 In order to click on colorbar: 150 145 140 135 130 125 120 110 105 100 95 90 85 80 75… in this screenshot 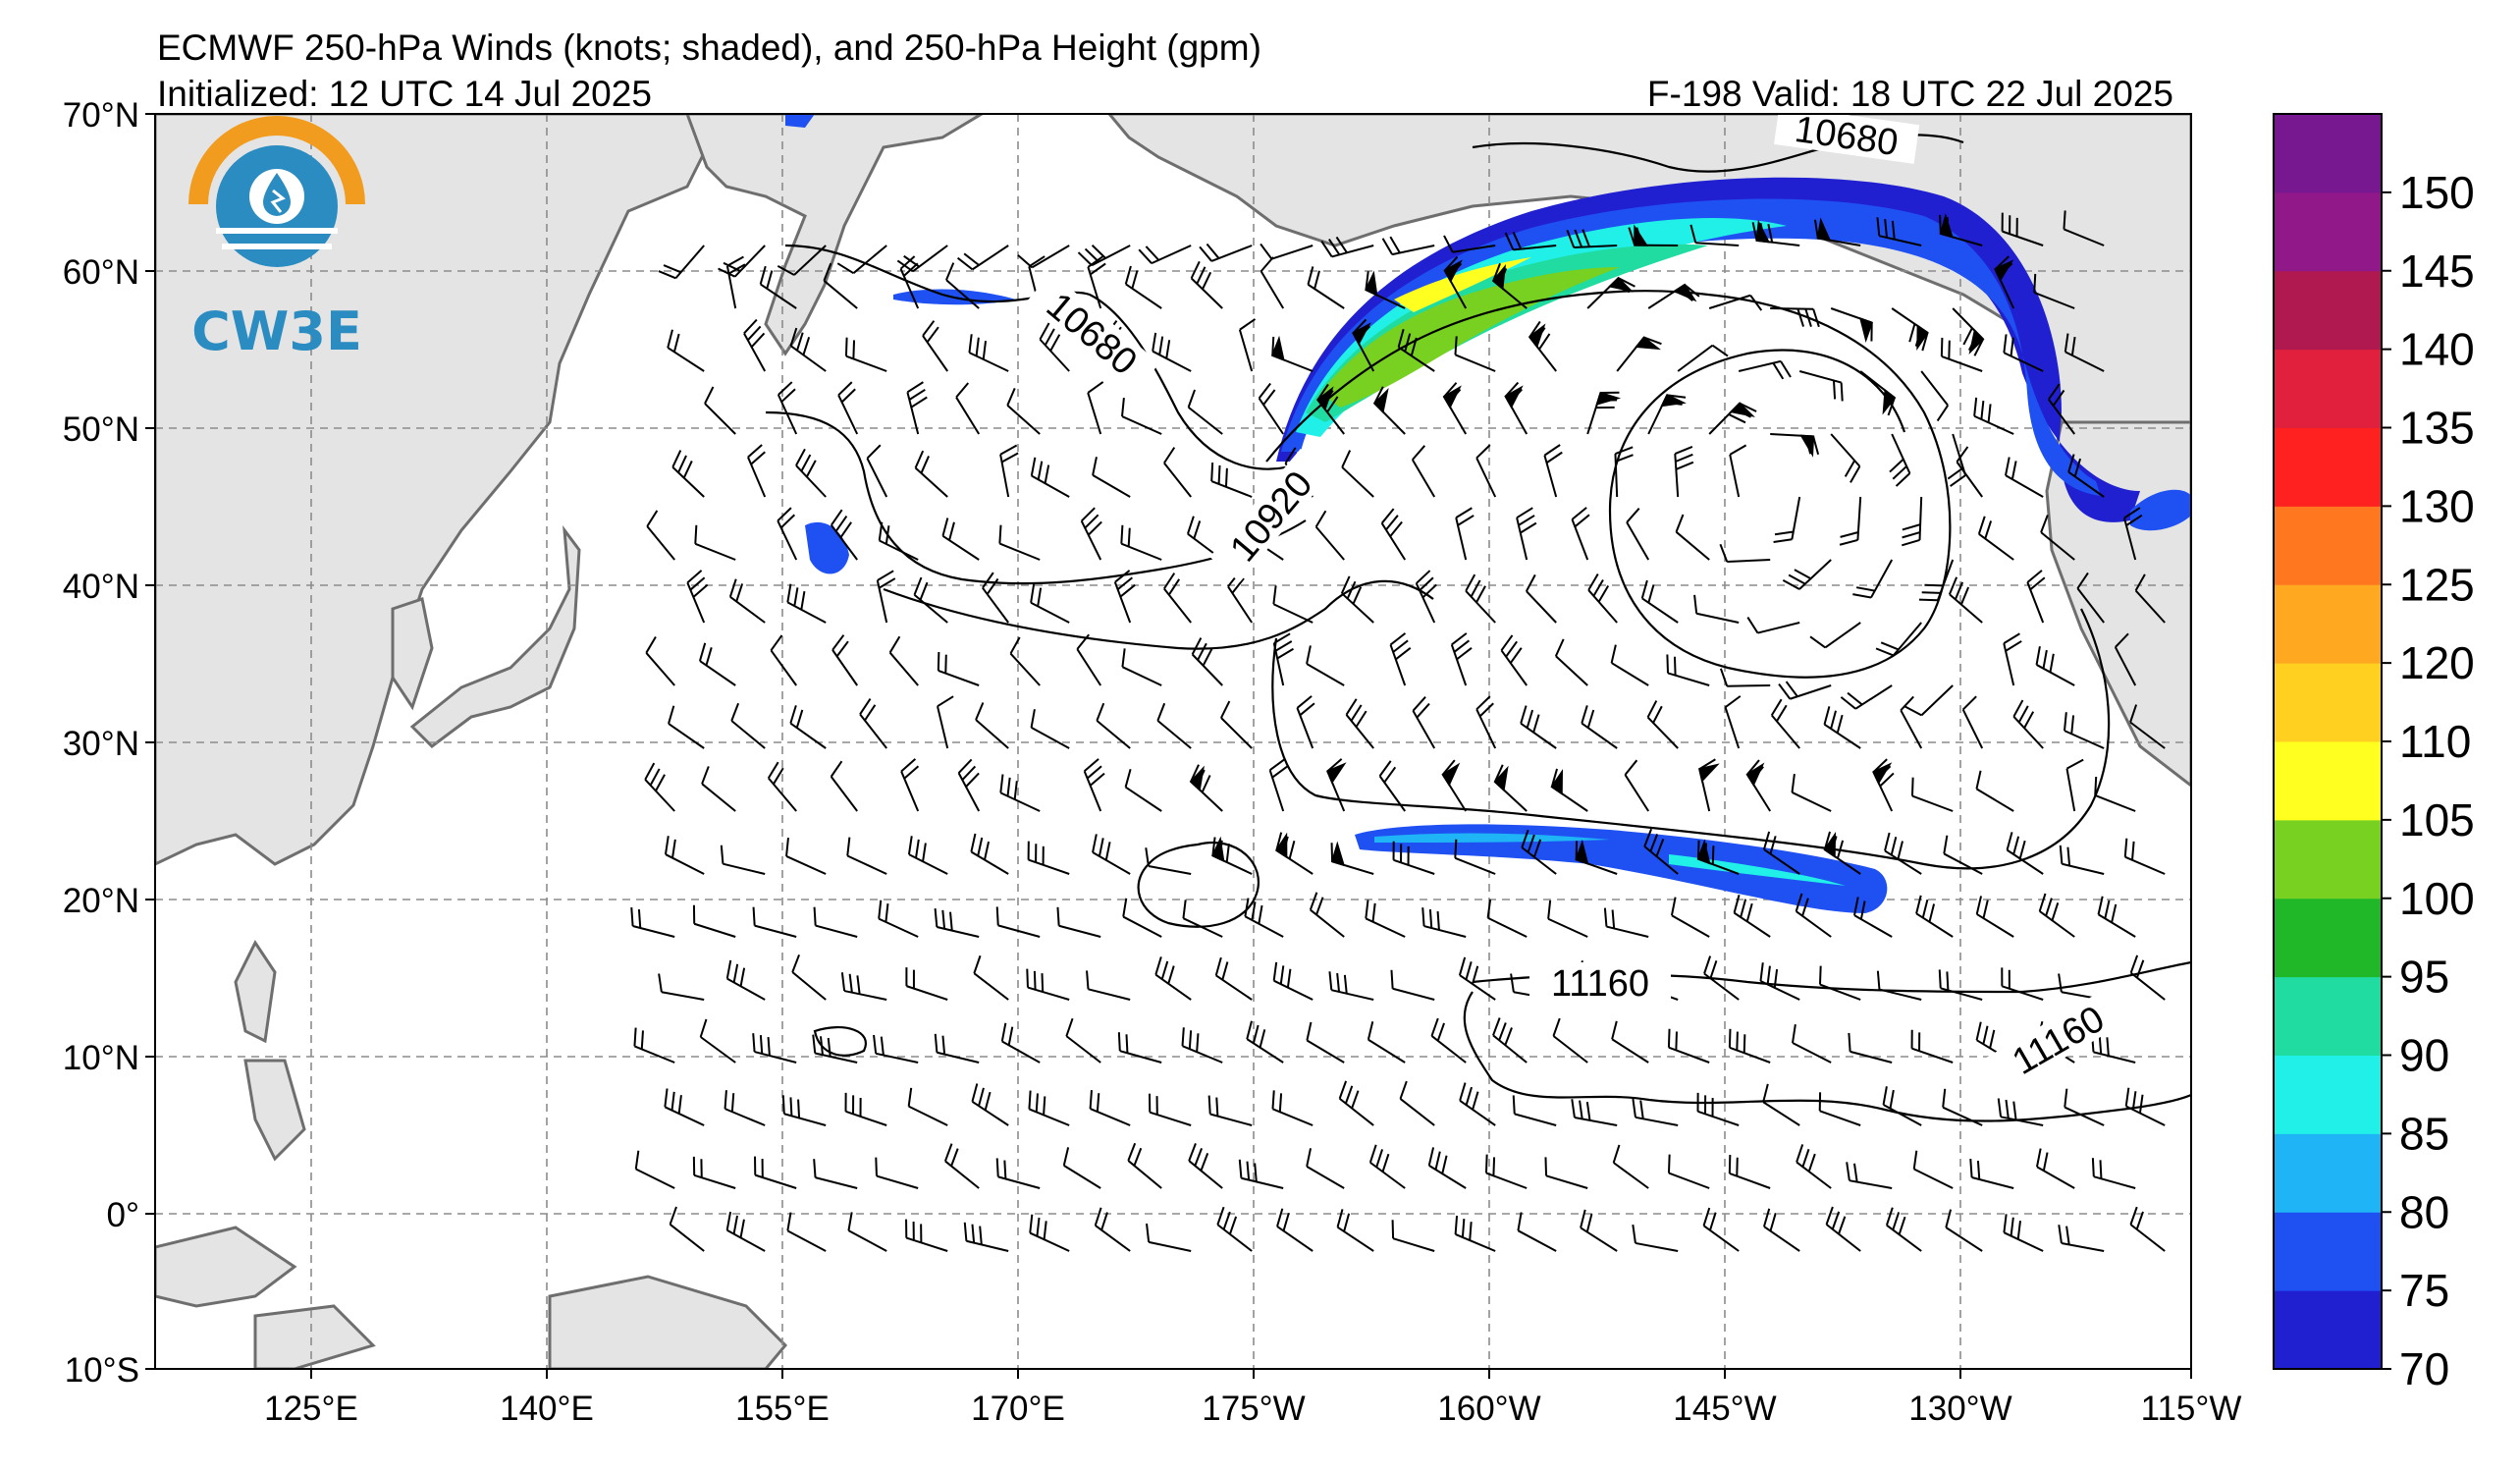, I will do `click(2374, 753)`.